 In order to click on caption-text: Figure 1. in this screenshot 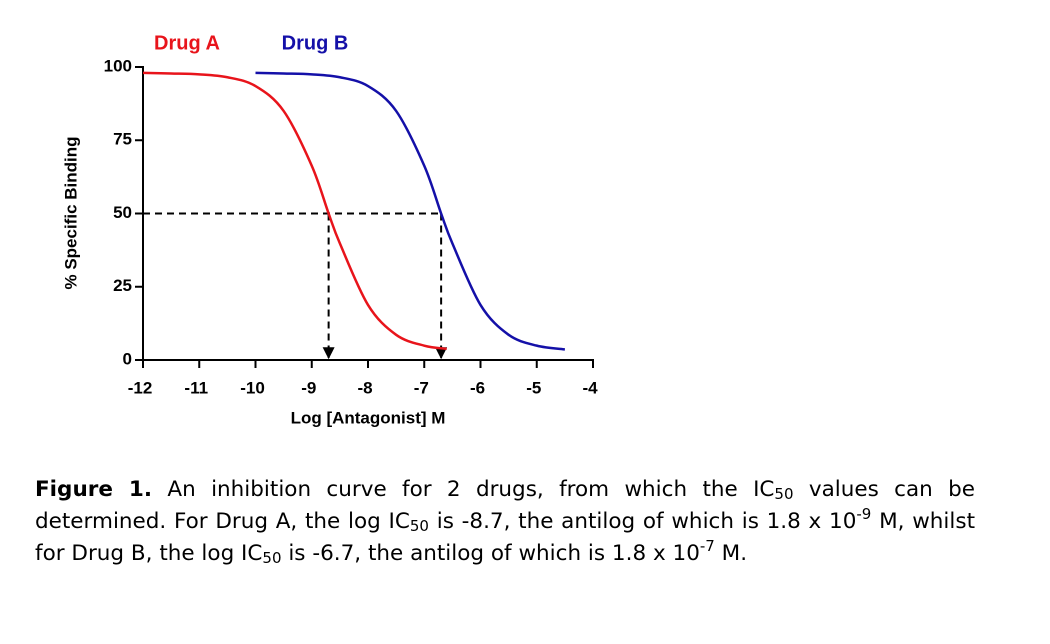, I will do `click(94, 489)`.